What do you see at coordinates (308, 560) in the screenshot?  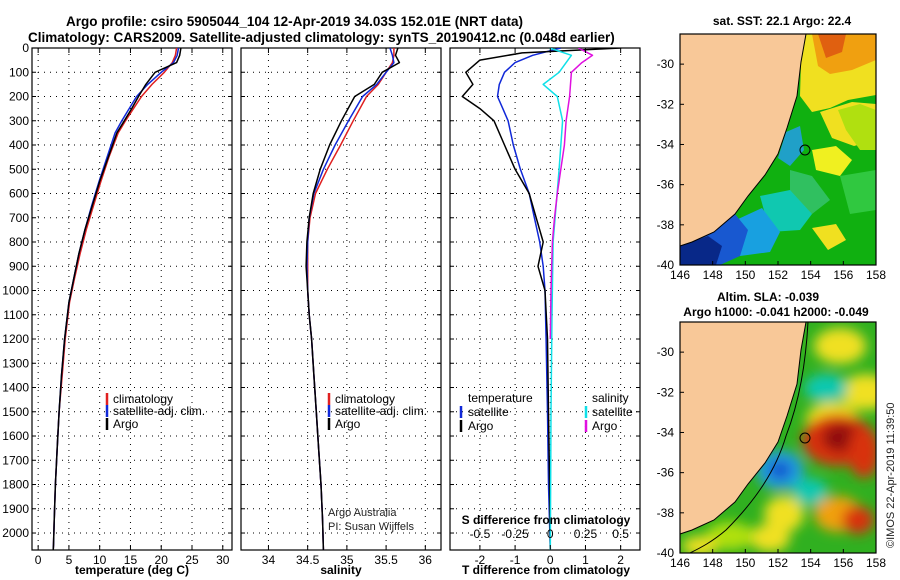 I see `x-tick-label: 34.5` at bounding box center [308, 560].